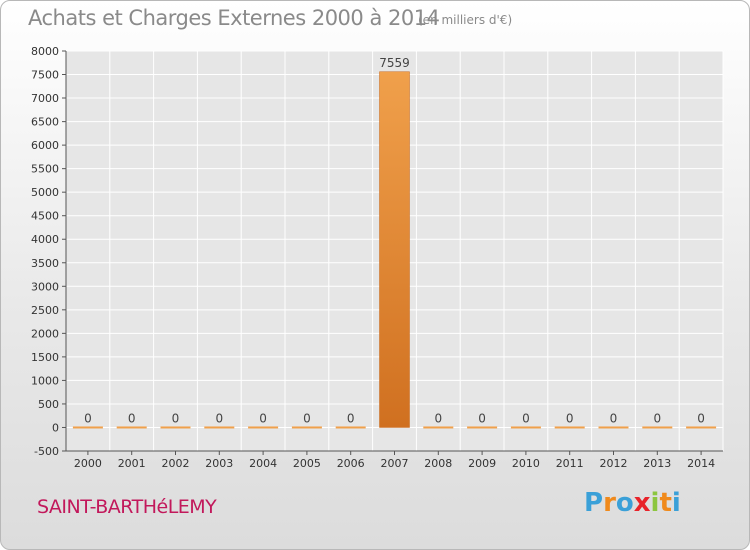  What do you see at coordinates (263, 427) in the screenshot?
I see `bar-2004` at bounding box center [263, 427].